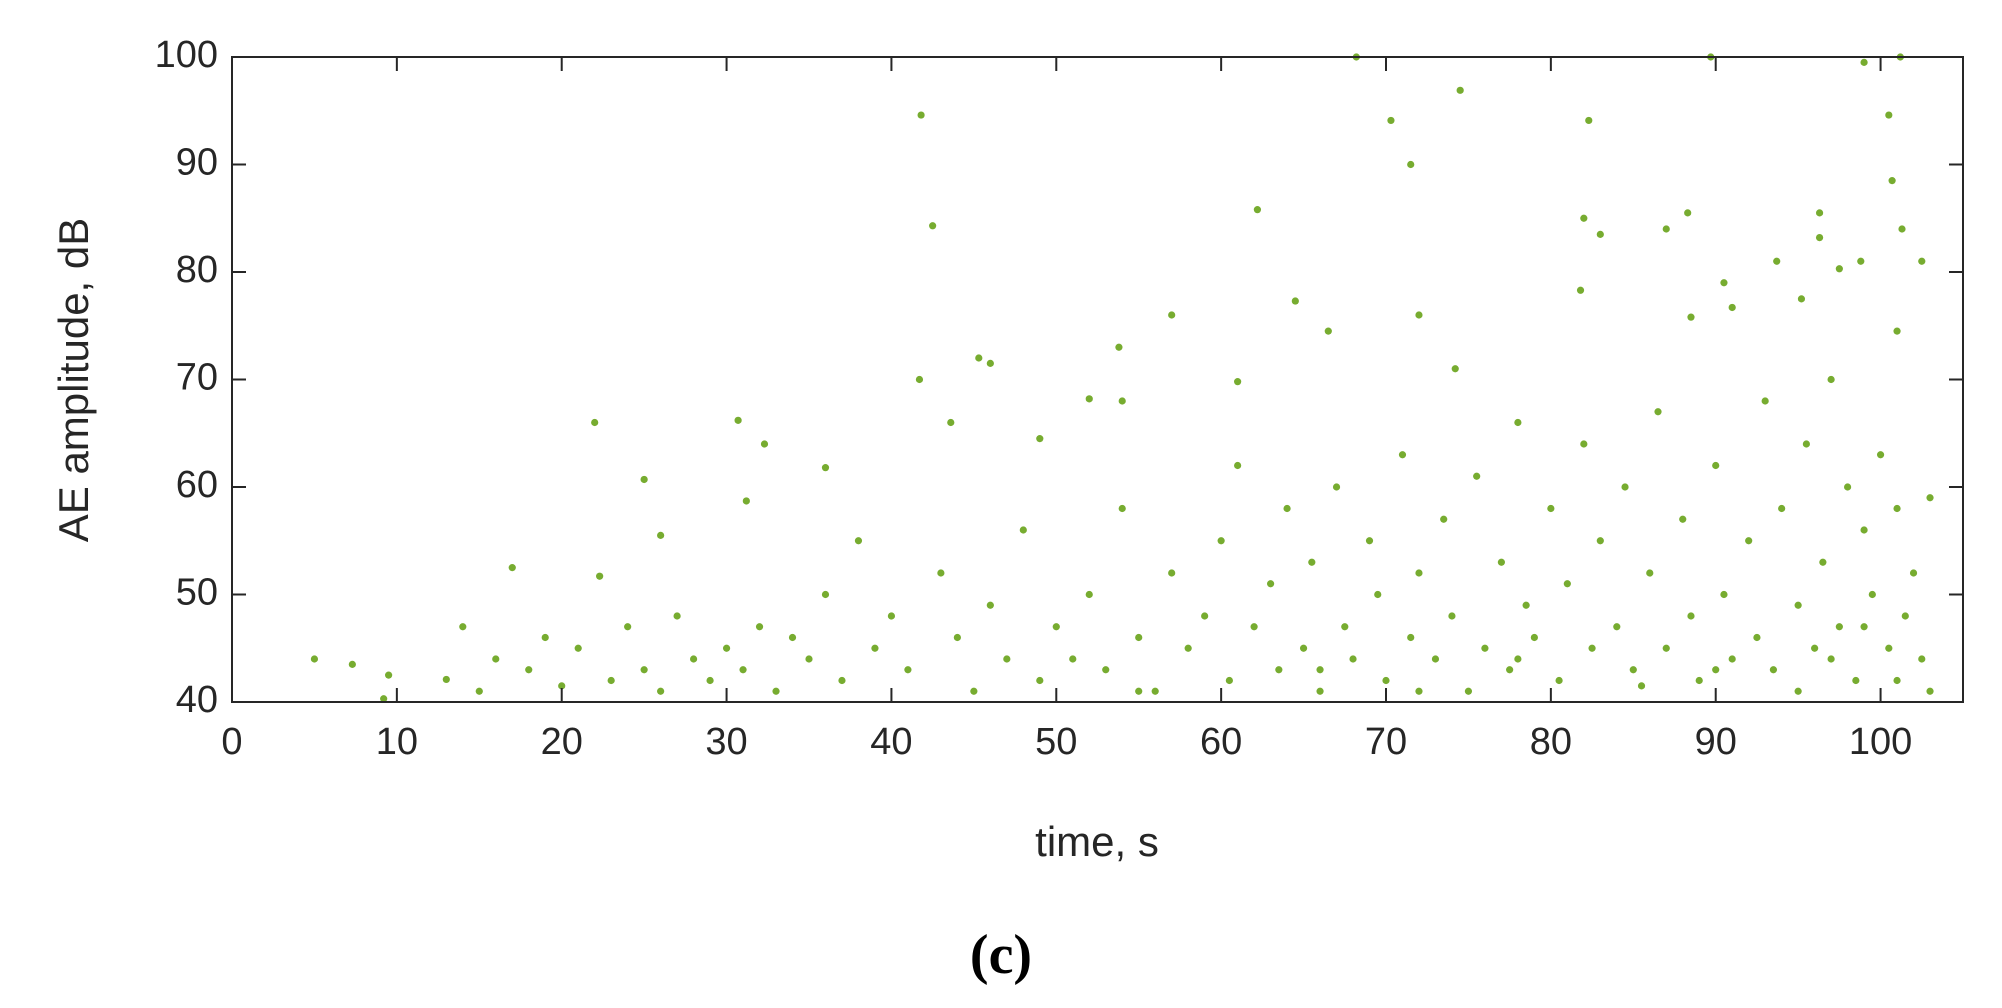 This screenshot has width=2002, height=1008. I want to click on x-tick-label: 70, so click(1386, 742).